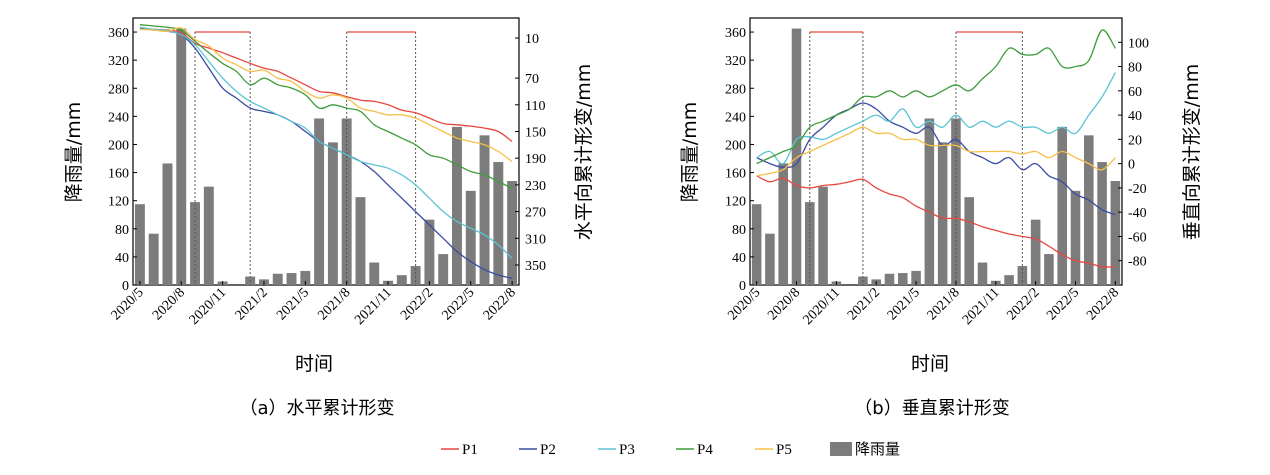 The width and height of the screenshot is (1270, 475). What do you see at coordinates (1133, 153) in the screenshot?
I see `right-axis-ticks-b: -80 -60 -40 -20 0 20 40 60 80 100` at bounding box center [1133, 153].